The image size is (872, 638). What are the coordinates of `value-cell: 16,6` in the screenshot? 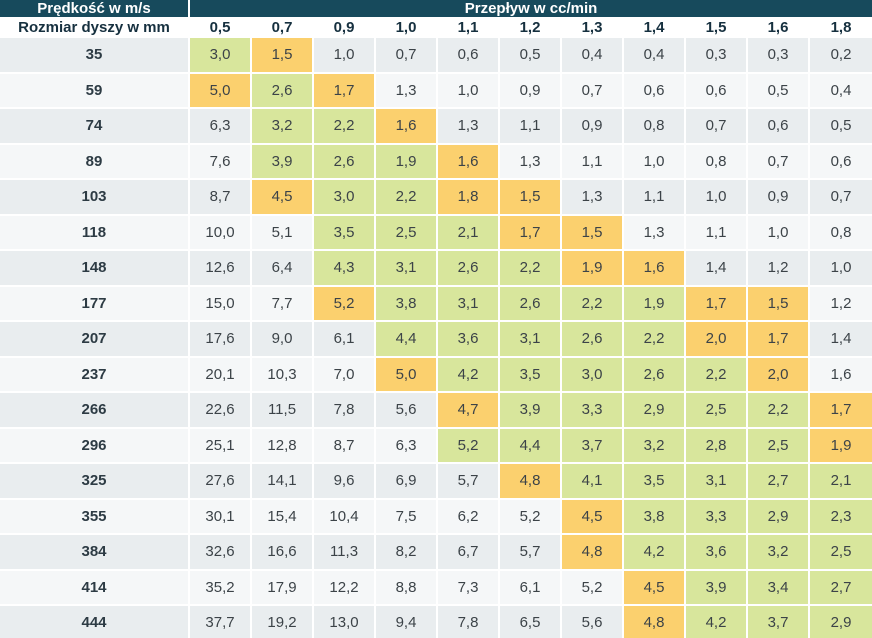 It's located at (283, 553).